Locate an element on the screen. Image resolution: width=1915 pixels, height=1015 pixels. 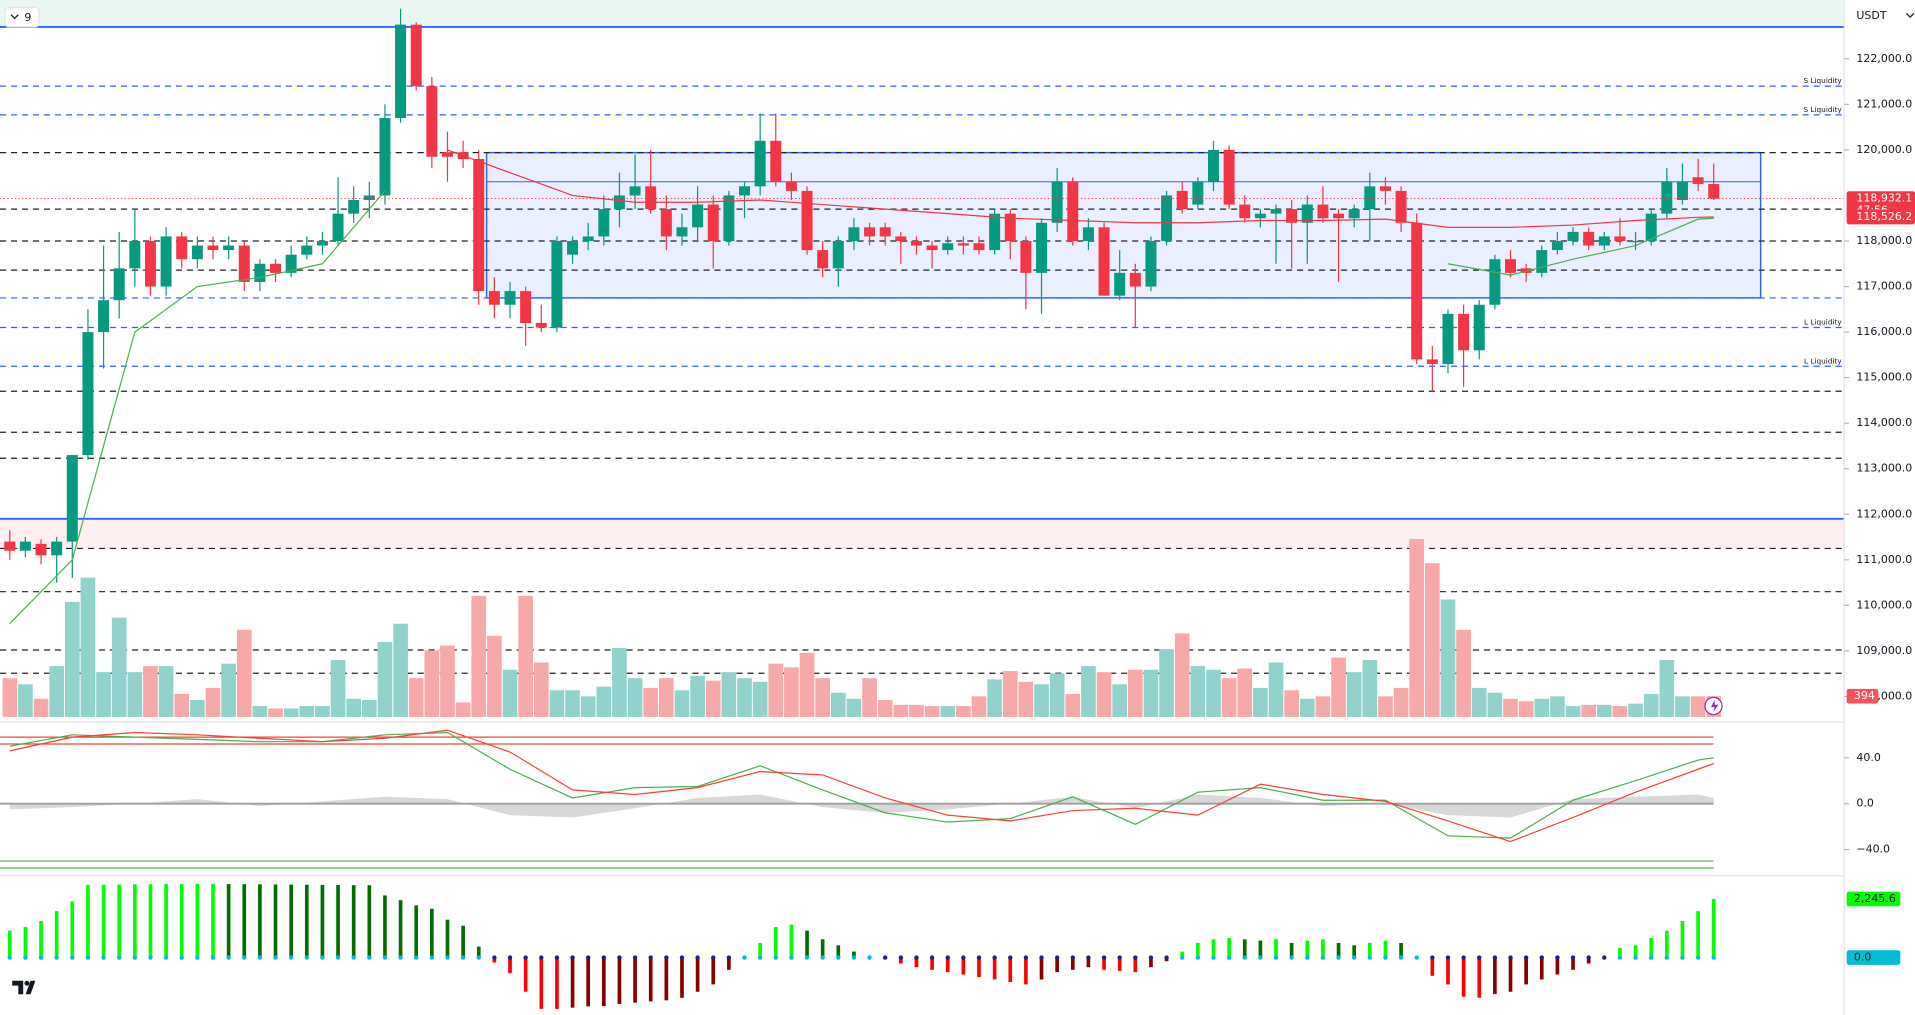
y-tick-label: 112,000.0 is located at coordinates (1884, 513).